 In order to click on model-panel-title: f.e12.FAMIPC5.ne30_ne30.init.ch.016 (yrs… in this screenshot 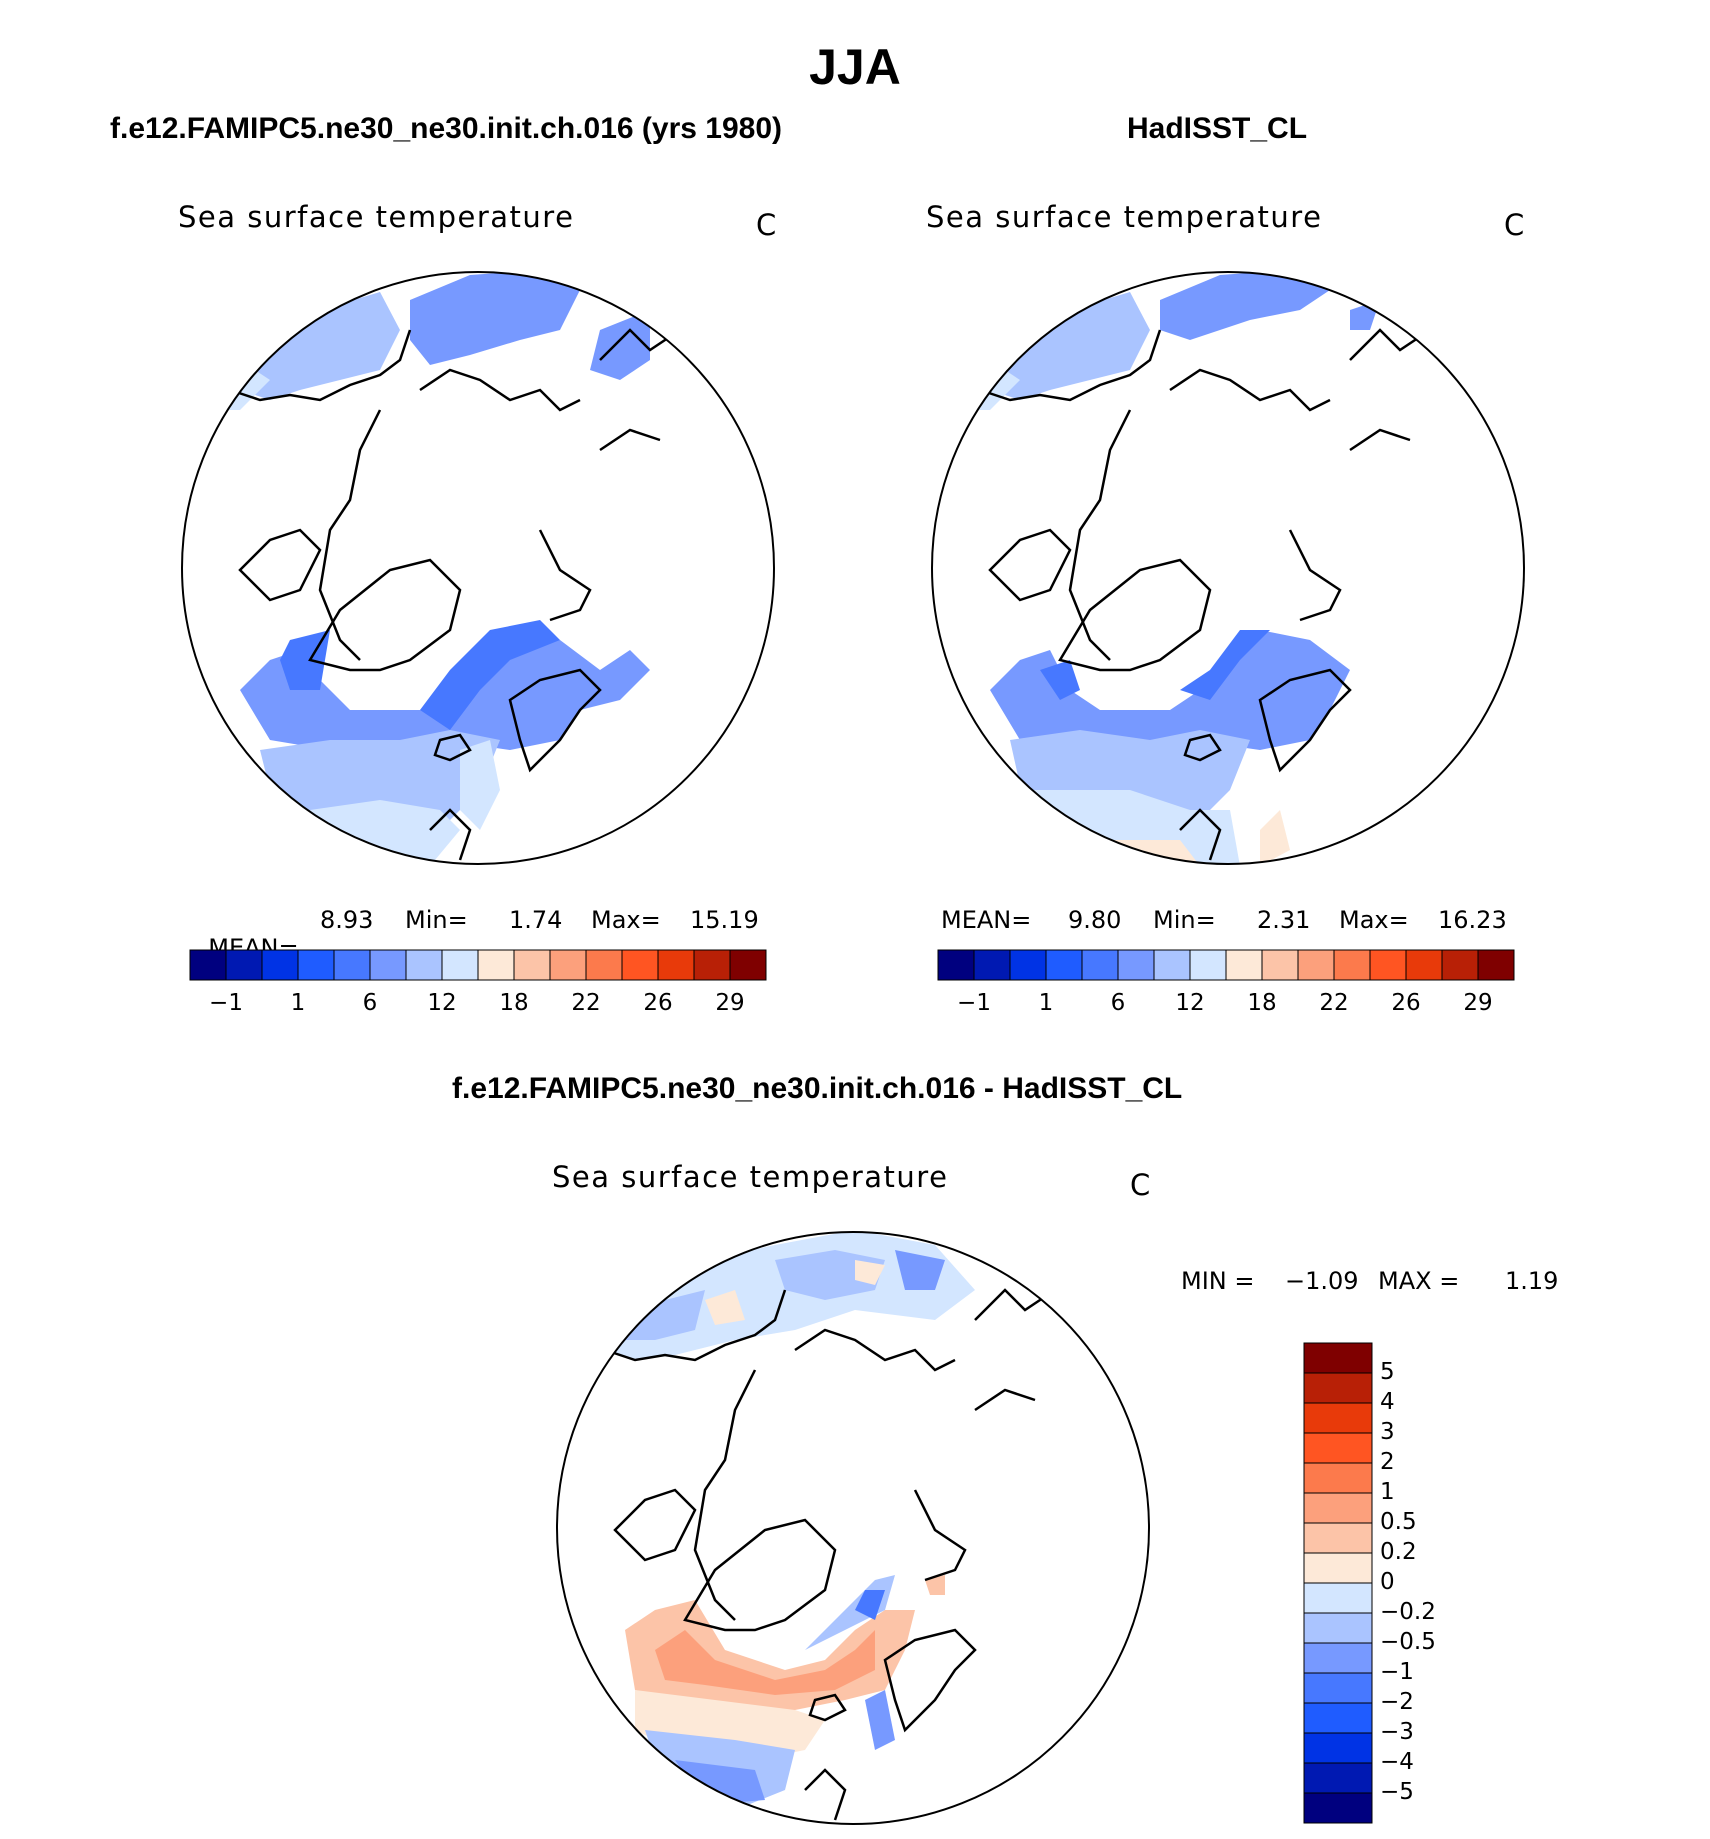, I will do `click(446, 128)`.